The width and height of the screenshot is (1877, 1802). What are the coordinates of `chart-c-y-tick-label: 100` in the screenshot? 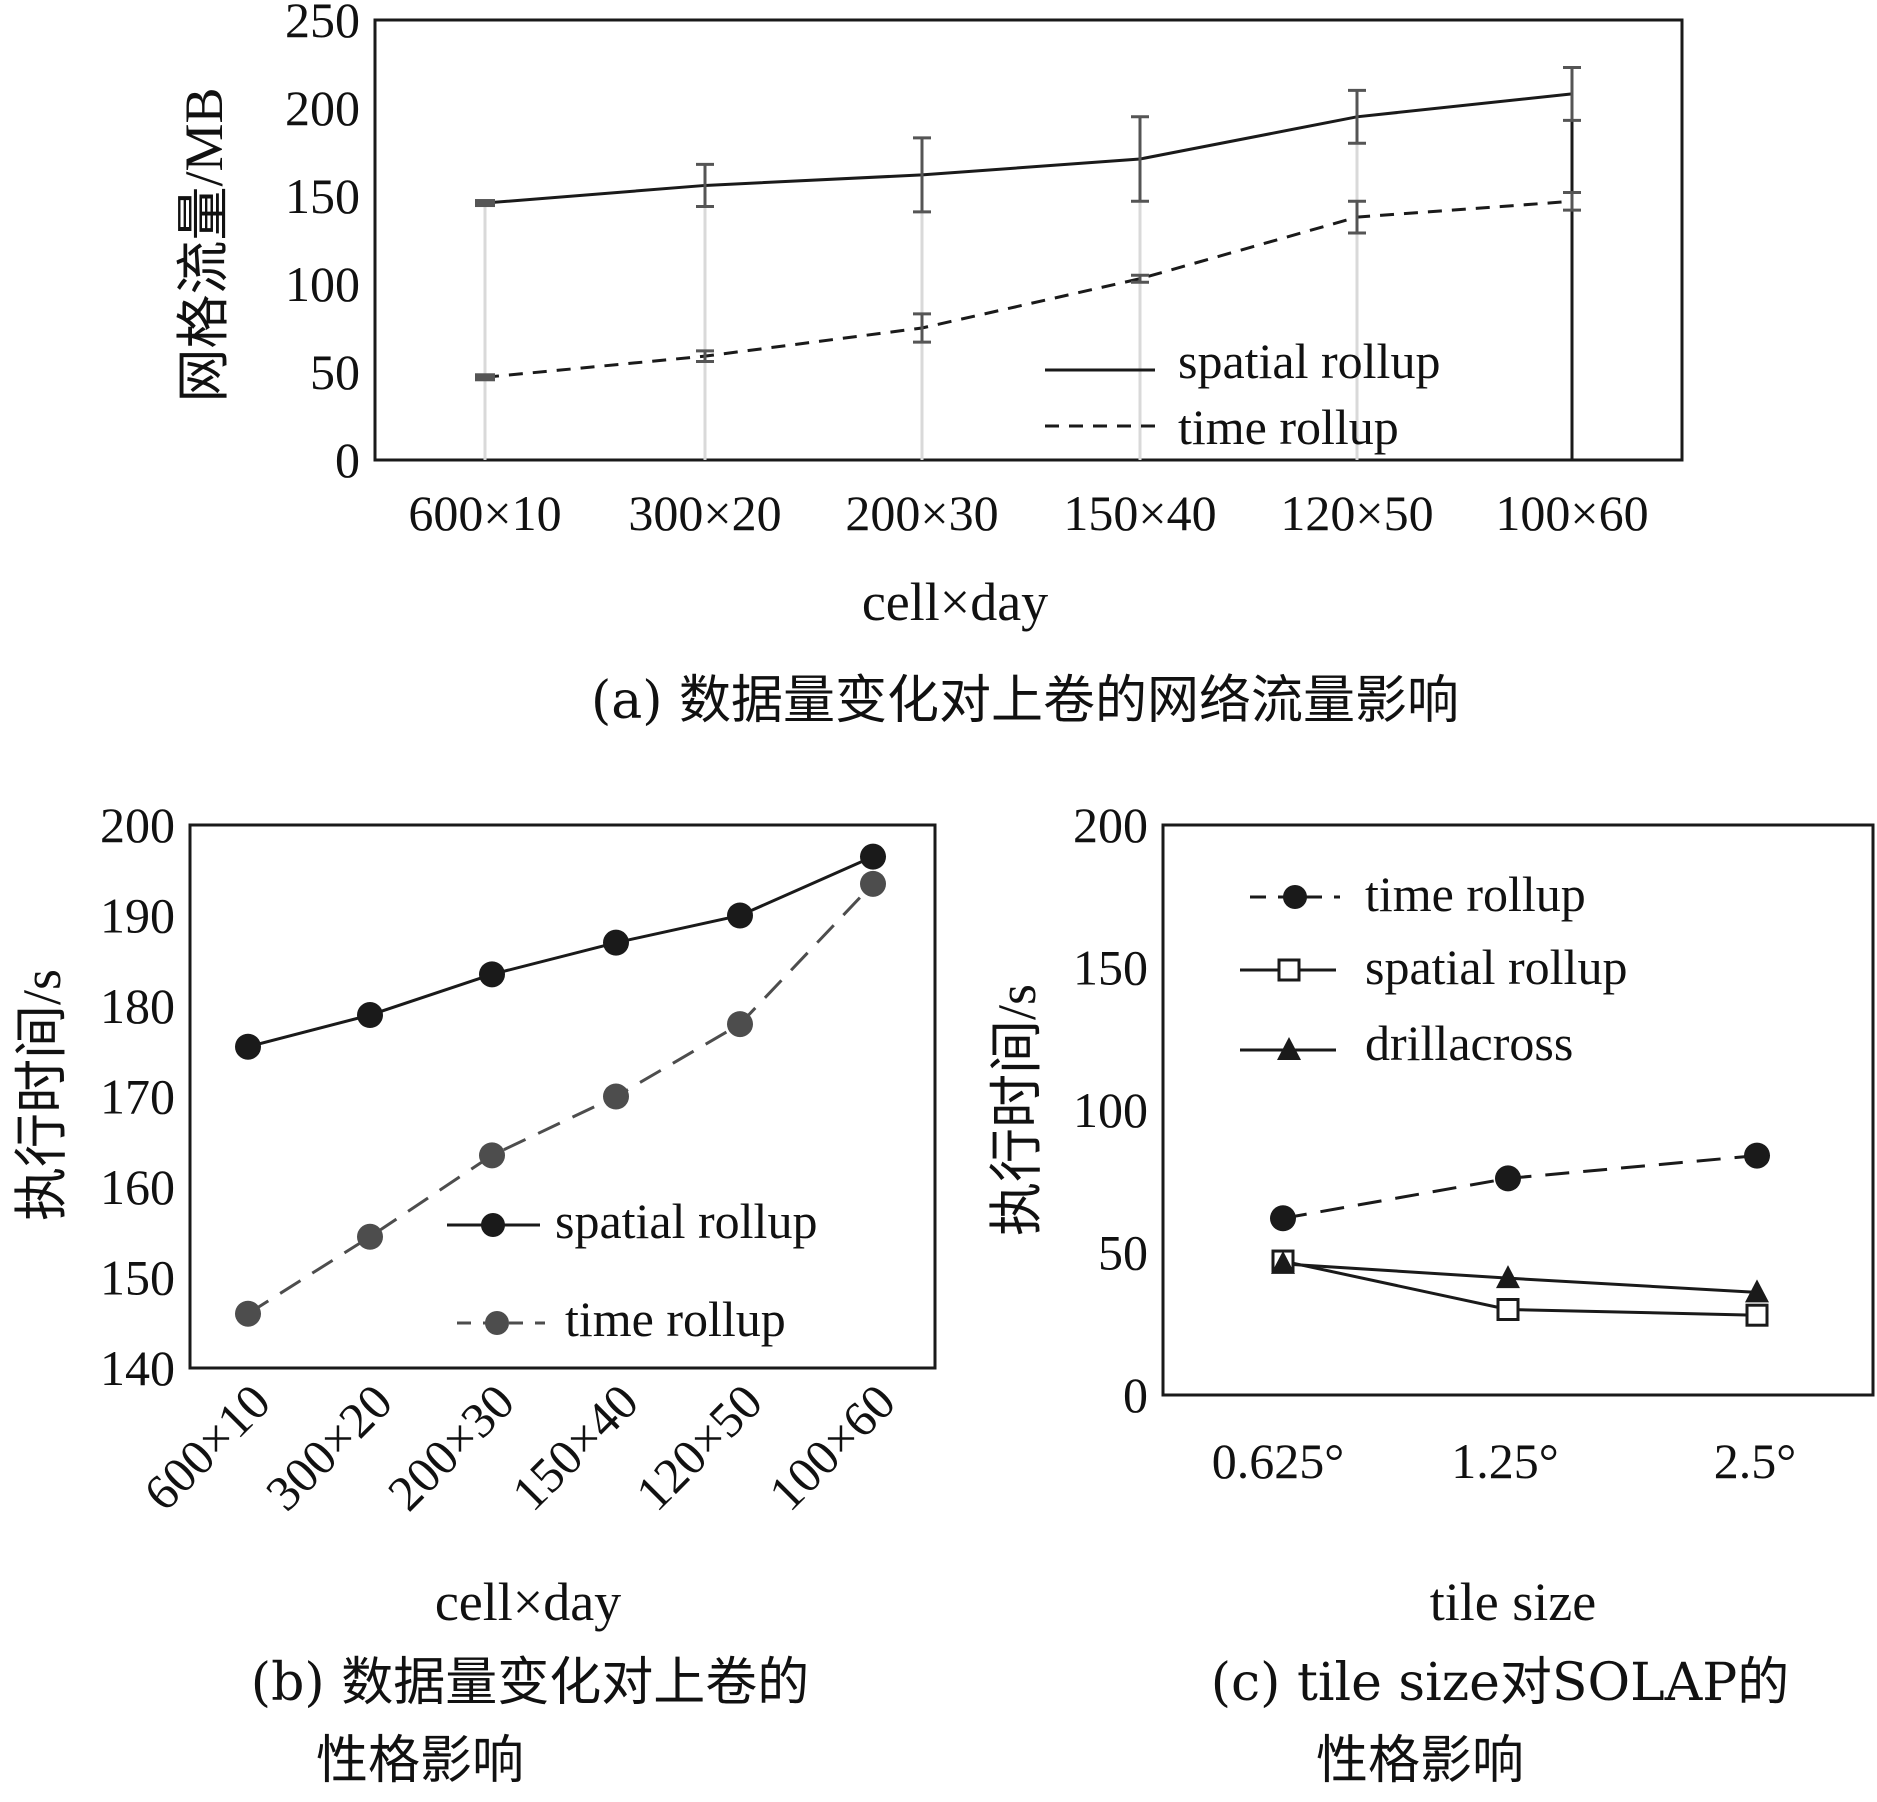 It's located at (1110, 1110).